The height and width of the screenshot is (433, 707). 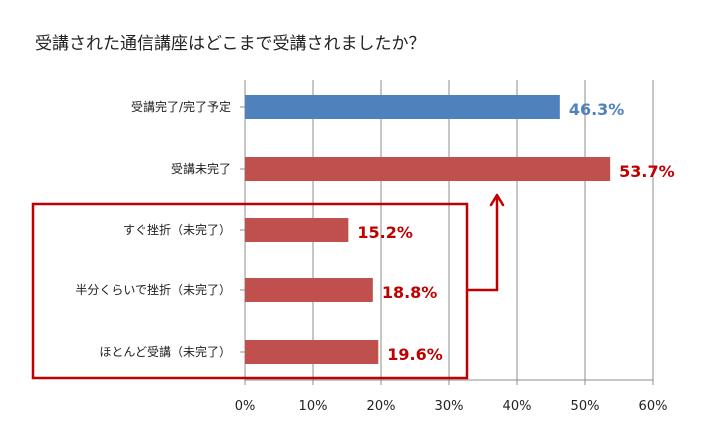 What do you see at coordinates (177, 229) in the screenshot?
I see `category-label: すぐ挫折（未完了）` at bounding box center [177, 229].